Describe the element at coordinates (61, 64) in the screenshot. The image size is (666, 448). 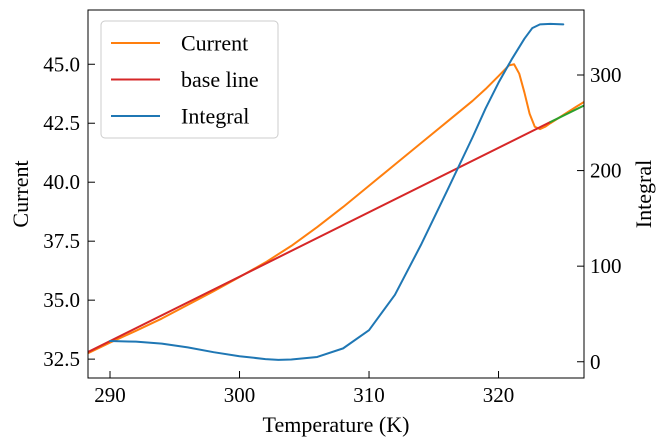
I see `y-left-tick-label: 45.0` at that location.